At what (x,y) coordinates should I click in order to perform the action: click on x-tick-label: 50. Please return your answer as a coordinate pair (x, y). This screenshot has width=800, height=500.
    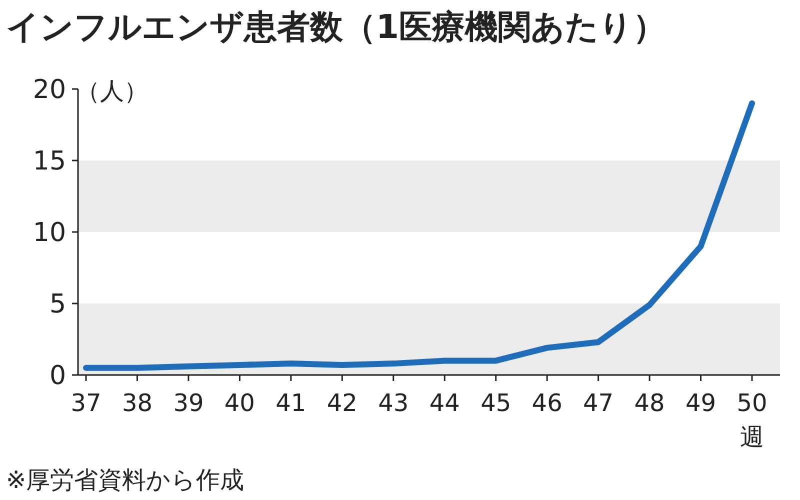
    Looking at the image, I should click on (752, 403).